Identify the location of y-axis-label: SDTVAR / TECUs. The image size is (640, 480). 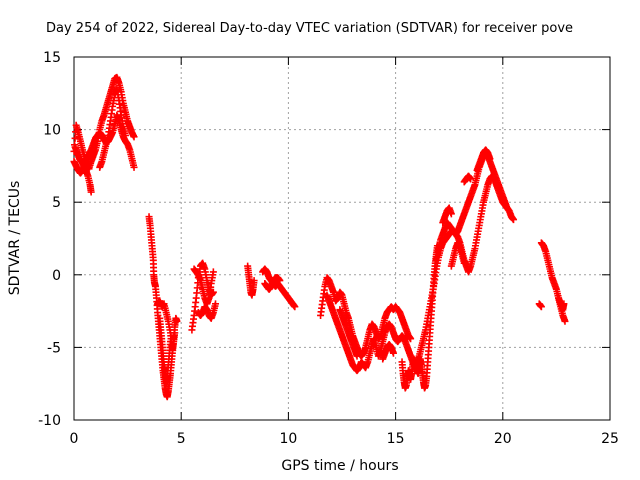
(15, 238).